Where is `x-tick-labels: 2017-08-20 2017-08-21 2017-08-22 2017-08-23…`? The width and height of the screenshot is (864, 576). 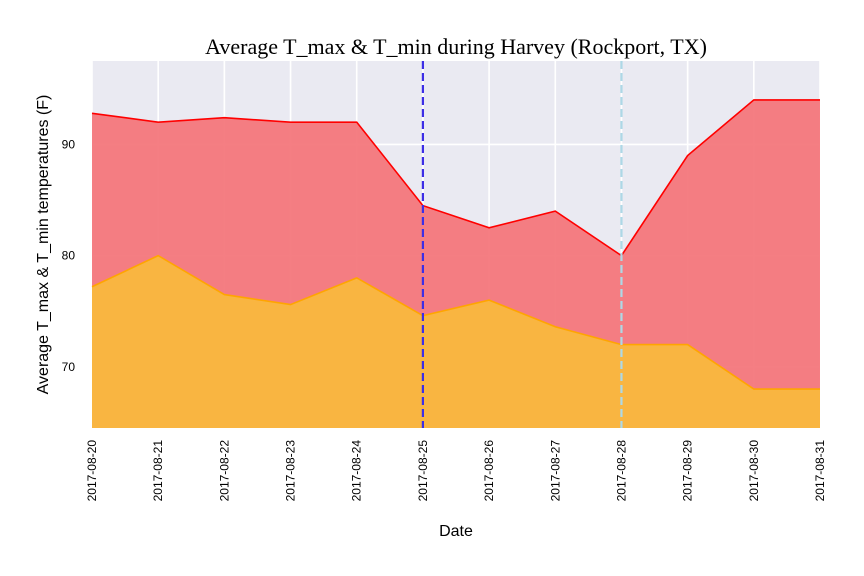
x-tick-labels: 2017-08-20 2017-08-21 2017-08-22 2017-08-23… is located at coordinates (456, 471).